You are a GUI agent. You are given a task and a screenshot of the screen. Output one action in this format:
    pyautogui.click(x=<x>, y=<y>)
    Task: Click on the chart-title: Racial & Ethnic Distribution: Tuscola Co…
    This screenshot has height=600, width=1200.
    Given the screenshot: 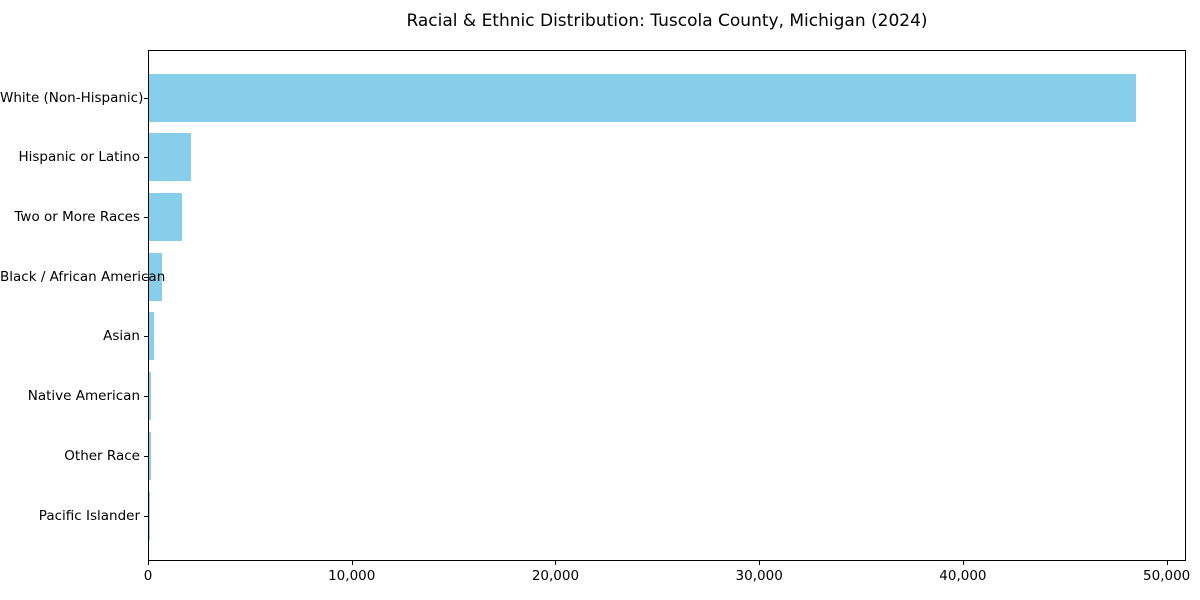 What is the action you would take?
    pyautogui.click(x=667, y=21)
    